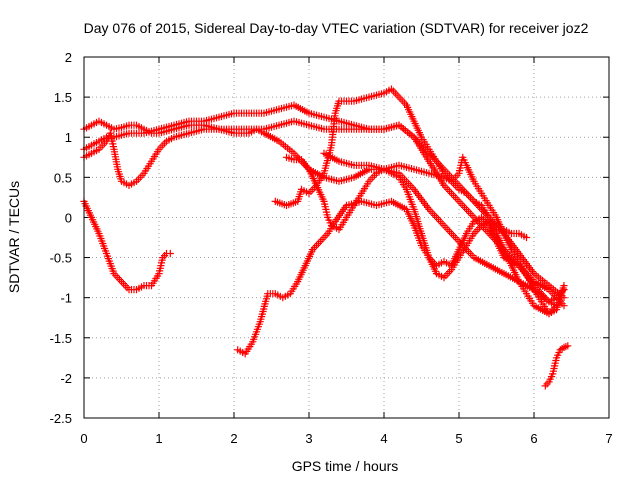 The width and height of the screenshot is (640, 480). Describe the element at coordinates (66, 298) in the screenshot. I see `y-tick-label: -1` at that location.